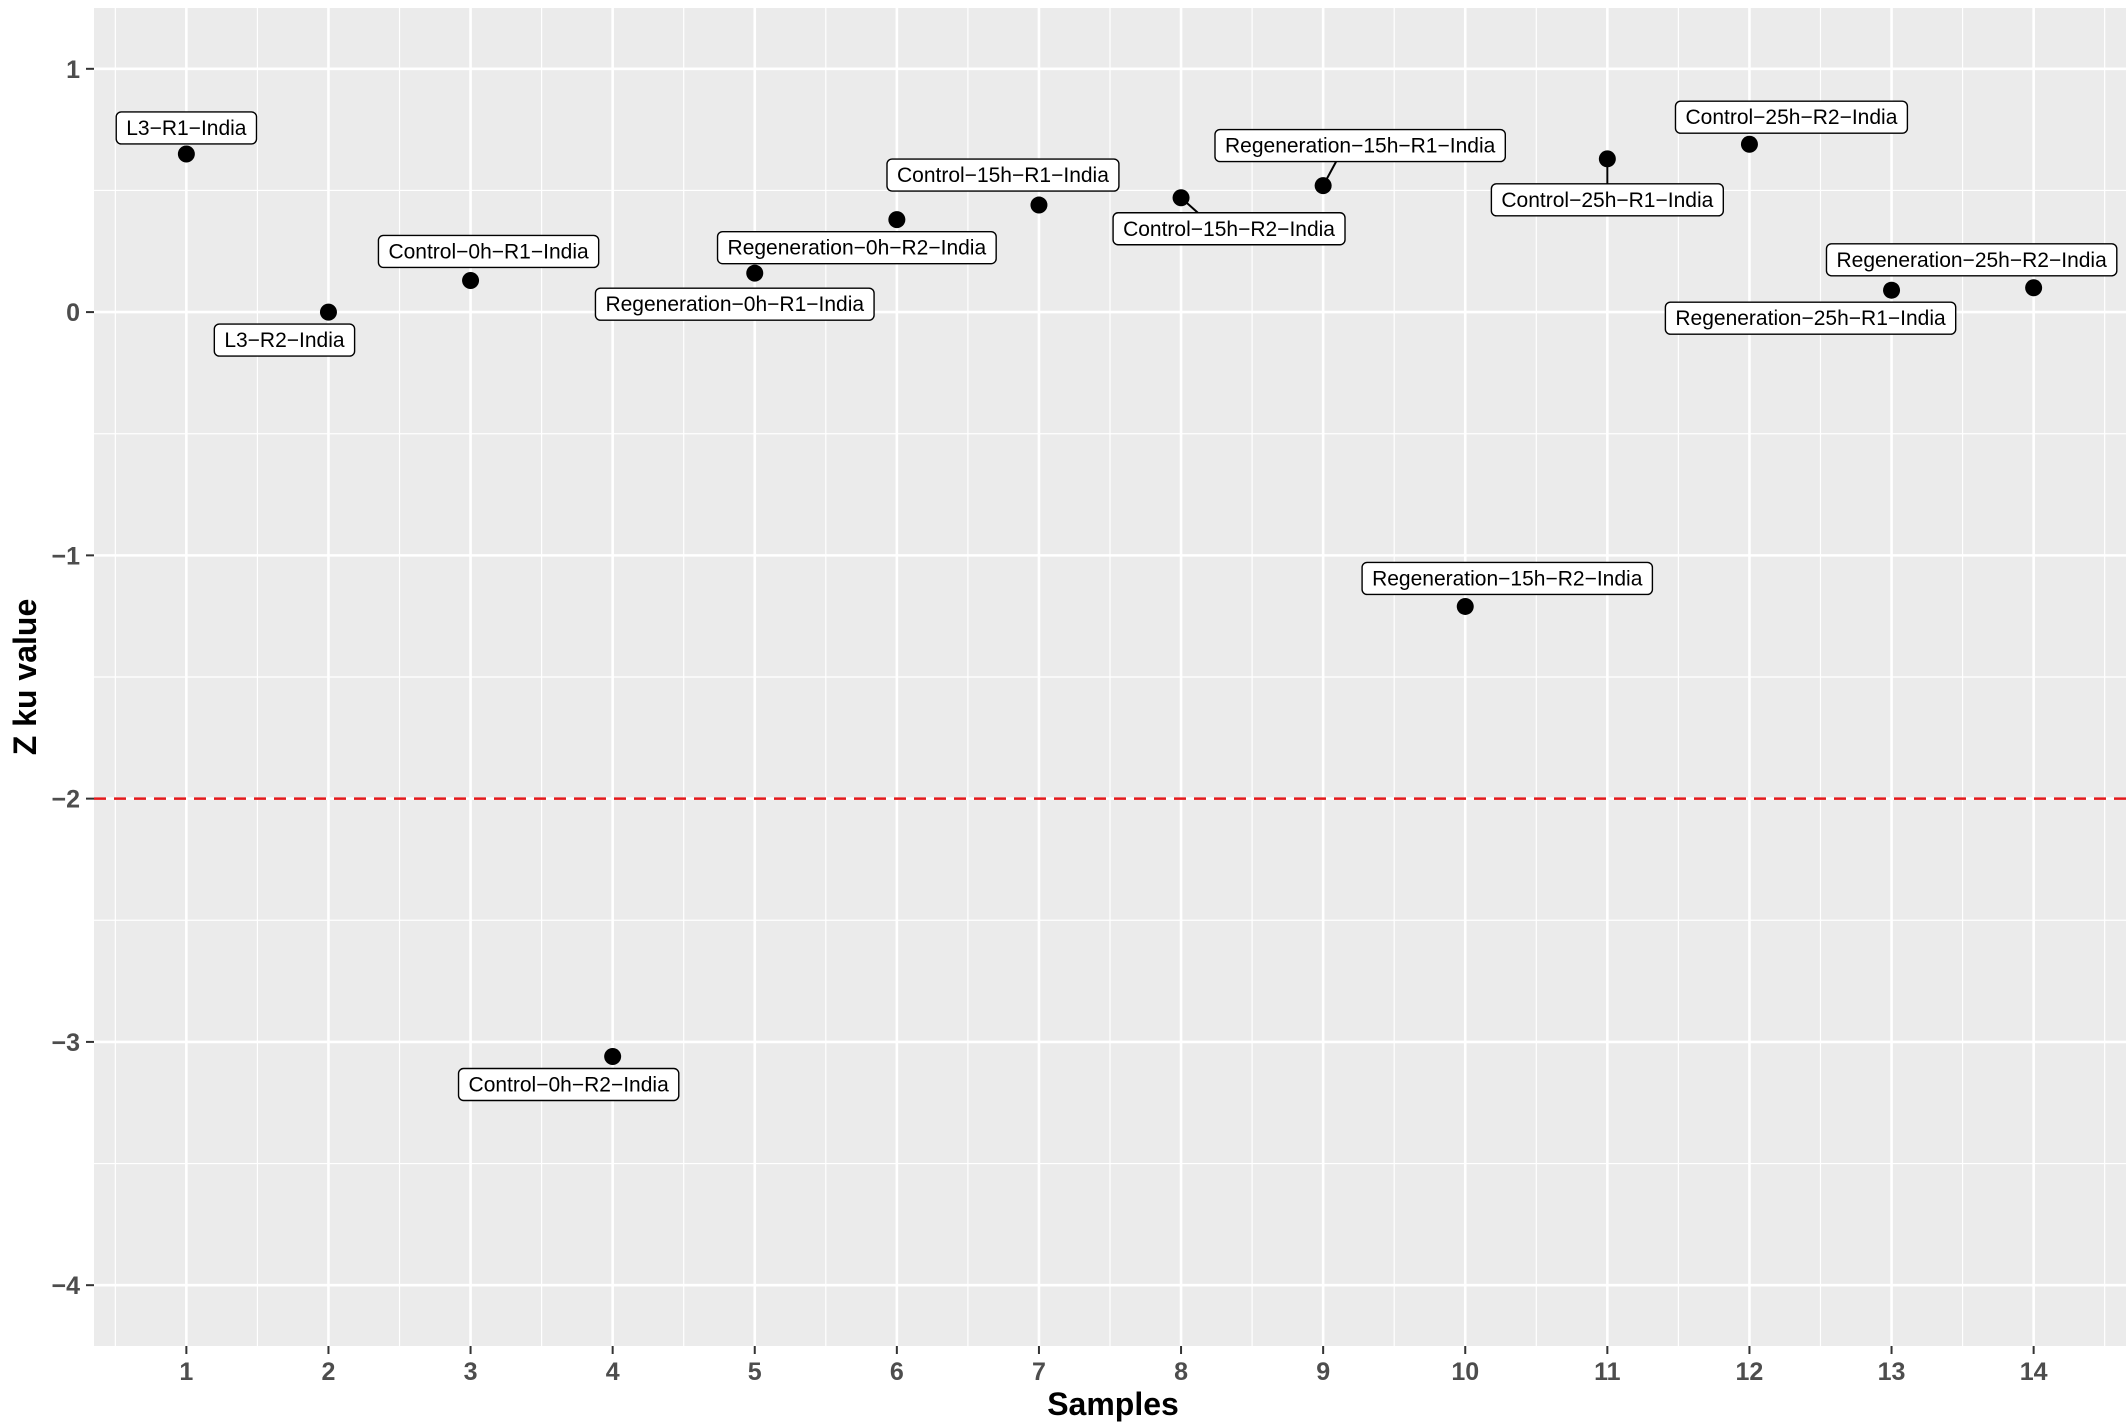  I want to click on point-label: Regeneration−0h−R2−India, so click(856, 247).